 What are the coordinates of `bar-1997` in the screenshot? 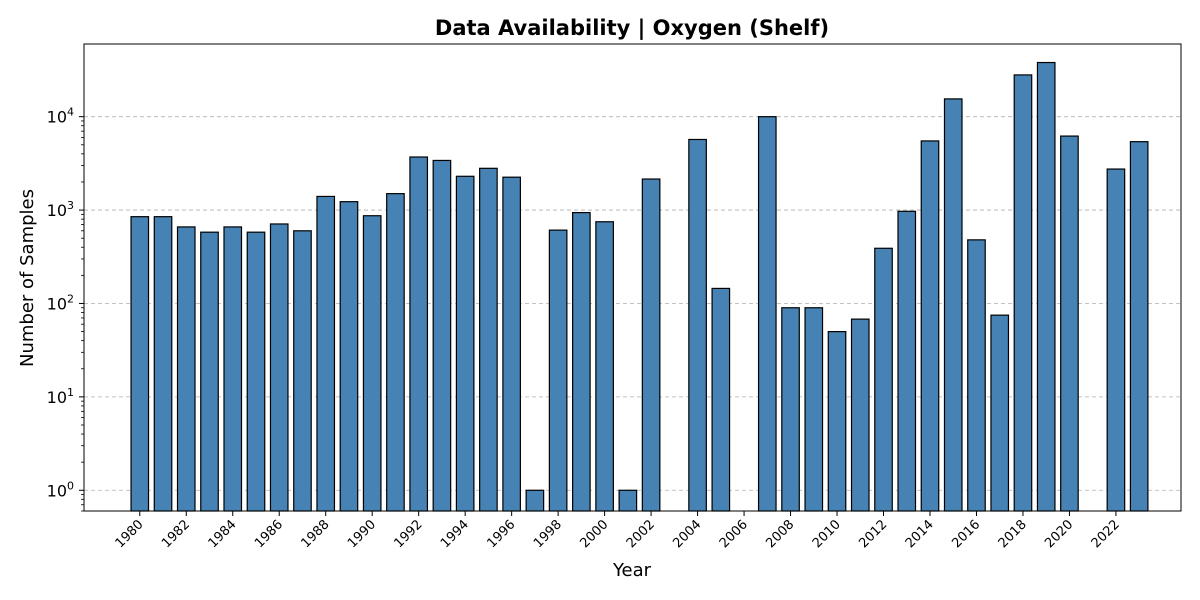 It's located at (535, 500).